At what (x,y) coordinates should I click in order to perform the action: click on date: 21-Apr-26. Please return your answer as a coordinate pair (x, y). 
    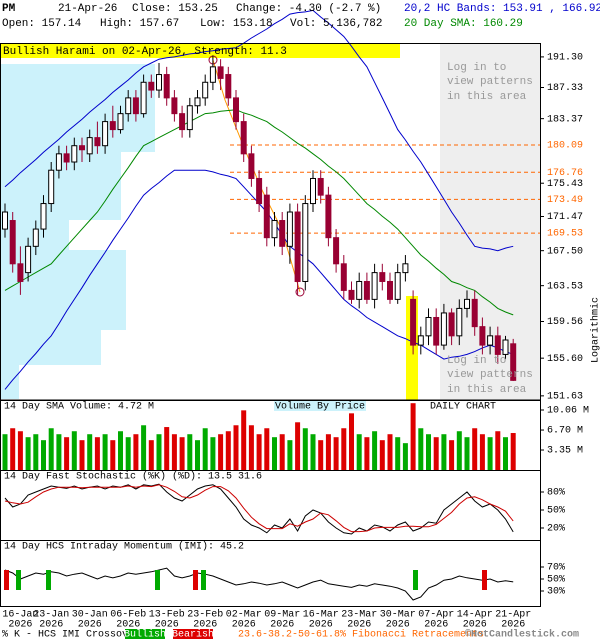
    Looking at the image, I should click on (87, 9).